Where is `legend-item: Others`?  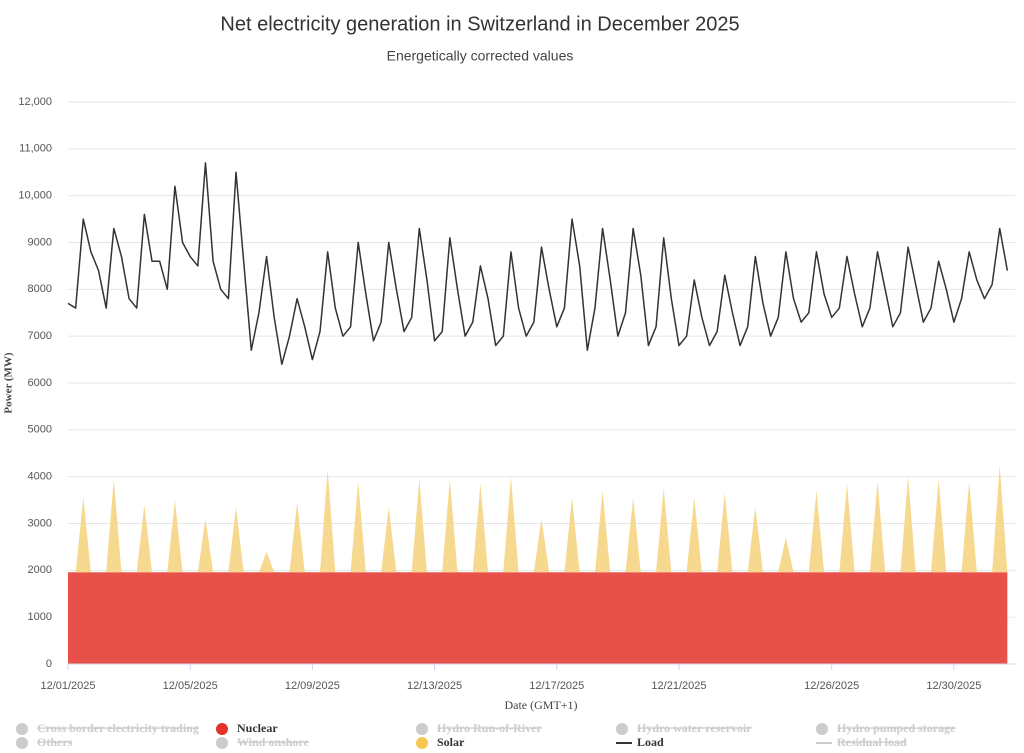
legend-item: Others is located at coordinates (44, 742).